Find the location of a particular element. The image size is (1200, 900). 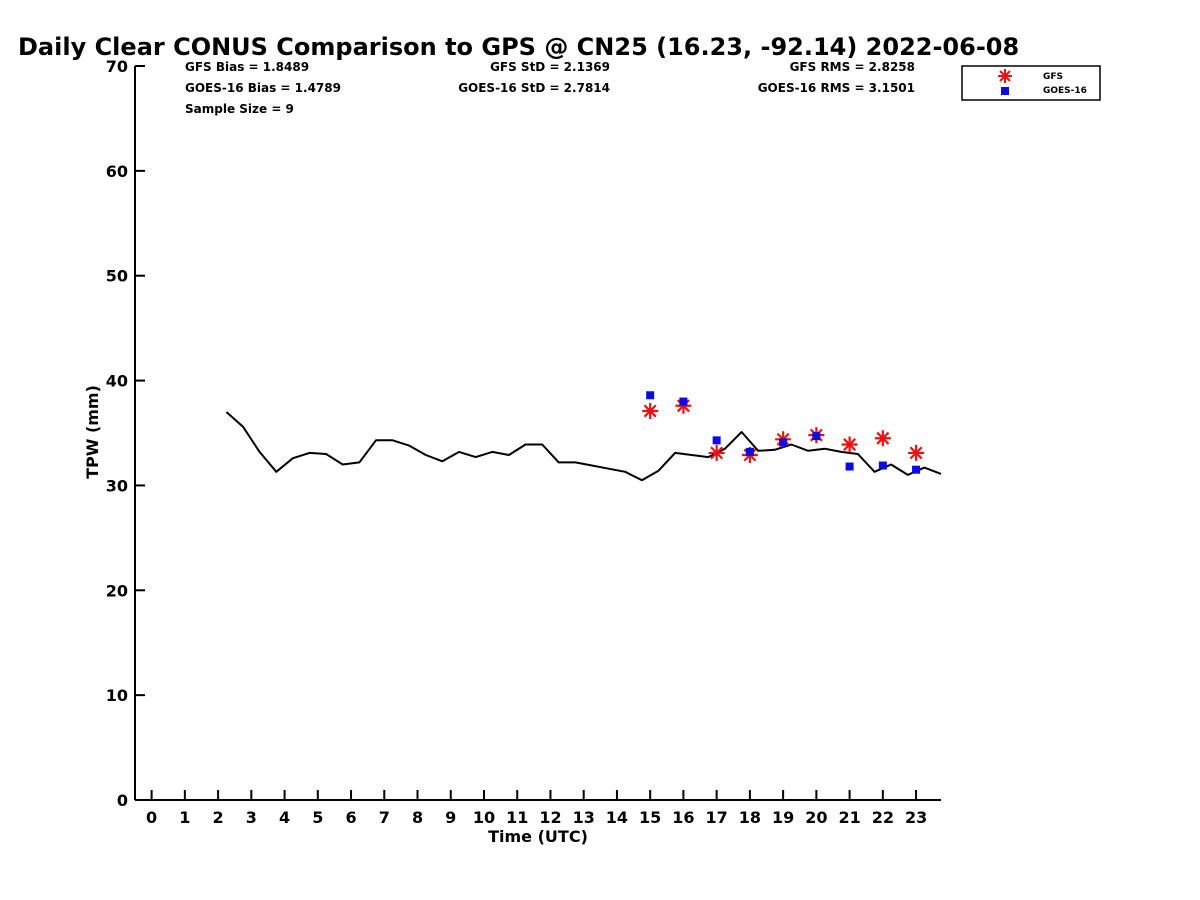

x-tick-label: 0 is located at coordinates (151, 817).